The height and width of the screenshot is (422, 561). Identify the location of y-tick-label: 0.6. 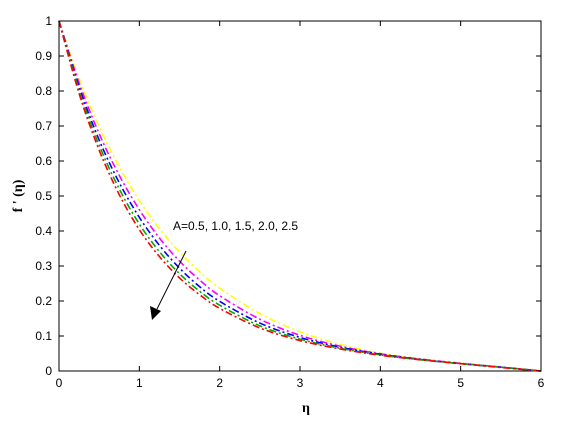
(43, 161).